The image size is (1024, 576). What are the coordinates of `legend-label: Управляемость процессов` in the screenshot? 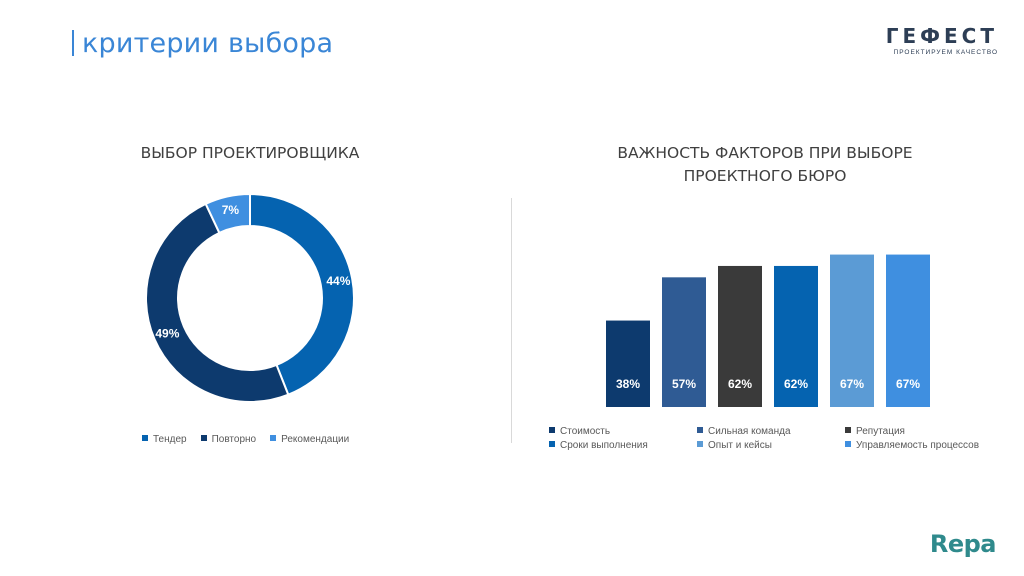 It's located at (918, 445).